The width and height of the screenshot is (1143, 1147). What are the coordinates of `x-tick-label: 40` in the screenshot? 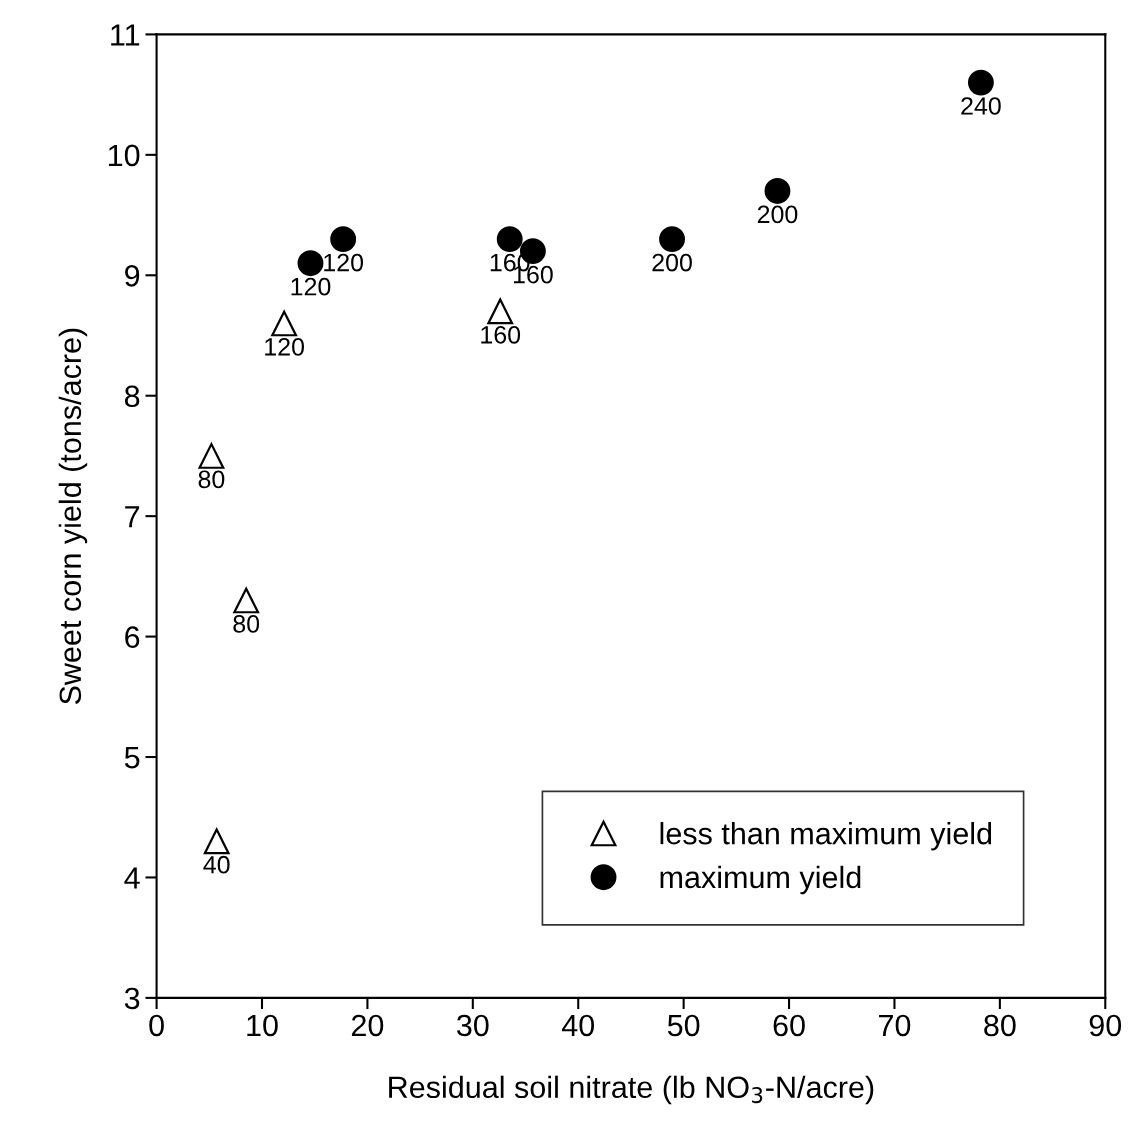 It's located at (578, 1025).